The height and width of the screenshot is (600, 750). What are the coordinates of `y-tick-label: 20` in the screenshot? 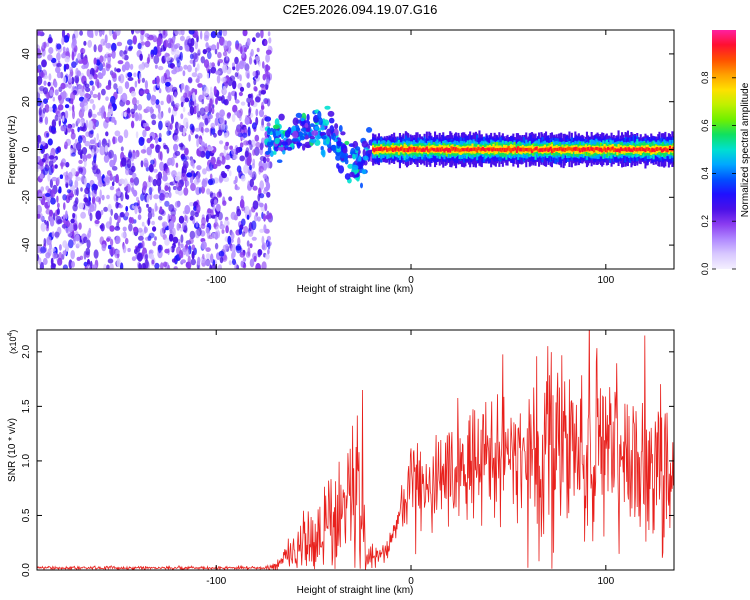 It's located at (26, 102).